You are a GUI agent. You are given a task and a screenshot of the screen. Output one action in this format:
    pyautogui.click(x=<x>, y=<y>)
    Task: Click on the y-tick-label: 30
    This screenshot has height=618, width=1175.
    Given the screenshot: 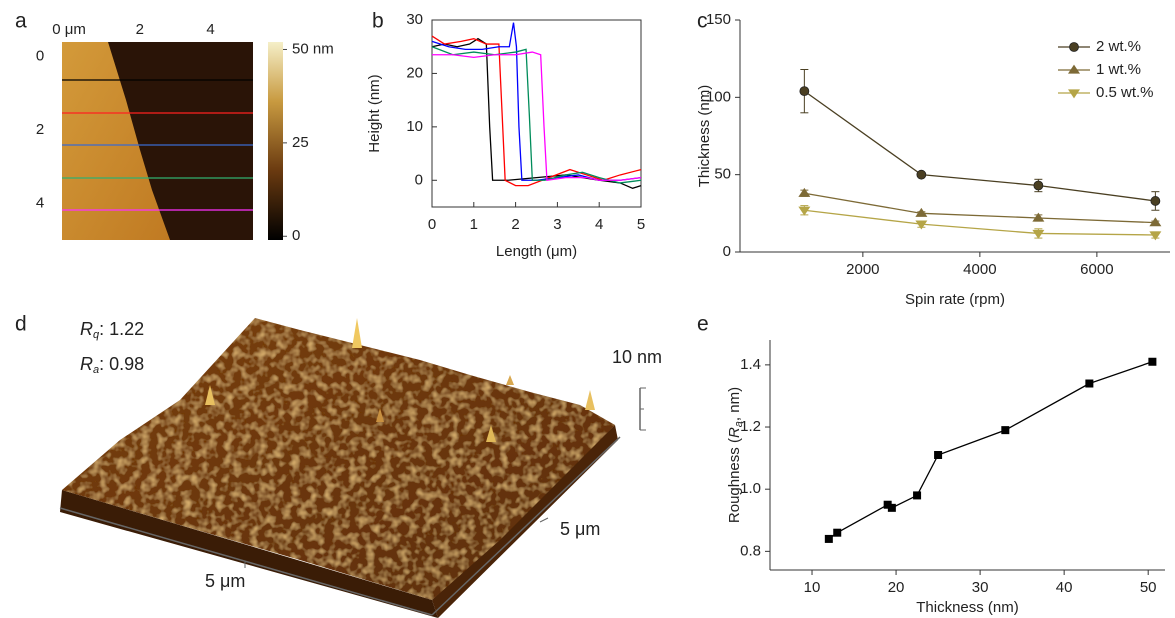 What is the action you would take?
    pyautogui.click(x=414, y=19)
    